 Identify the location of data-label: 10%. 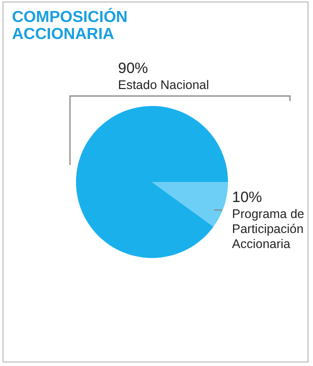
(247, 197).